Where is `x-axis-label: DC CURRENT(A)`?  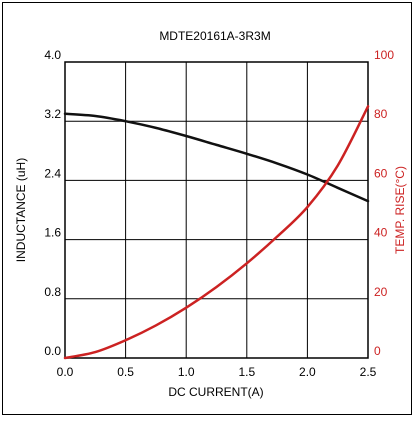 x-axis-label: DC CURRENT(A) is located at coordinates (215, 392).